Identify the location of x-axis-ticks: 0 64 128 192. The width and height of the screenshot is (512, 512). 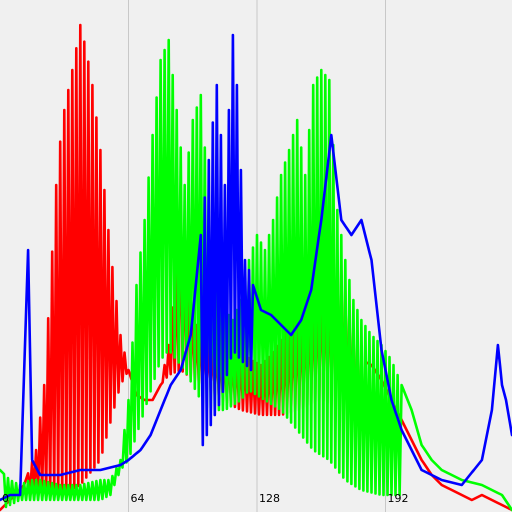
(205, 498).